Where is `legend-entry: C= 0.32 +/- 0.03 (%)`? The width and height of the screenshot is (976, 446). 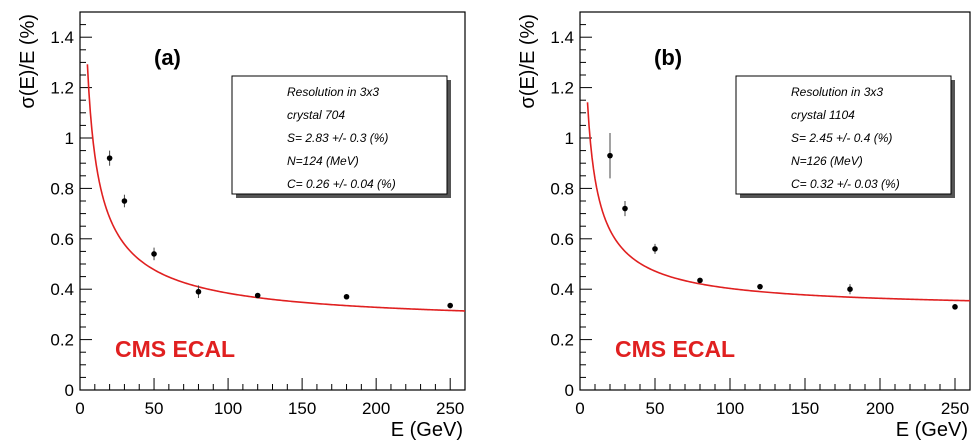 legend-entry: C= 0.32 +/- 0.03 (%) is located at coordinates (845, 184).